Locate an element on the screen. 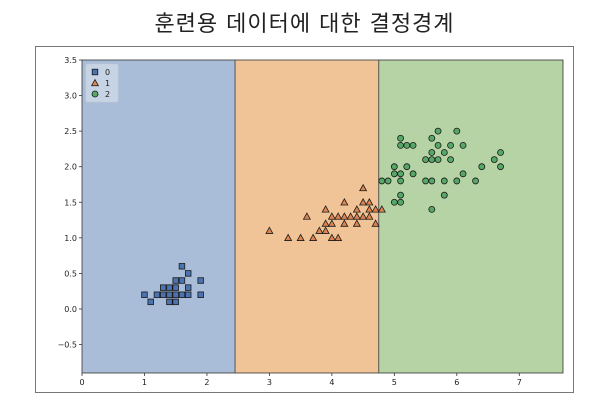 This screenshot has width=609, height=409. legend: 0 1 2 is located at coordinates (102, 83).